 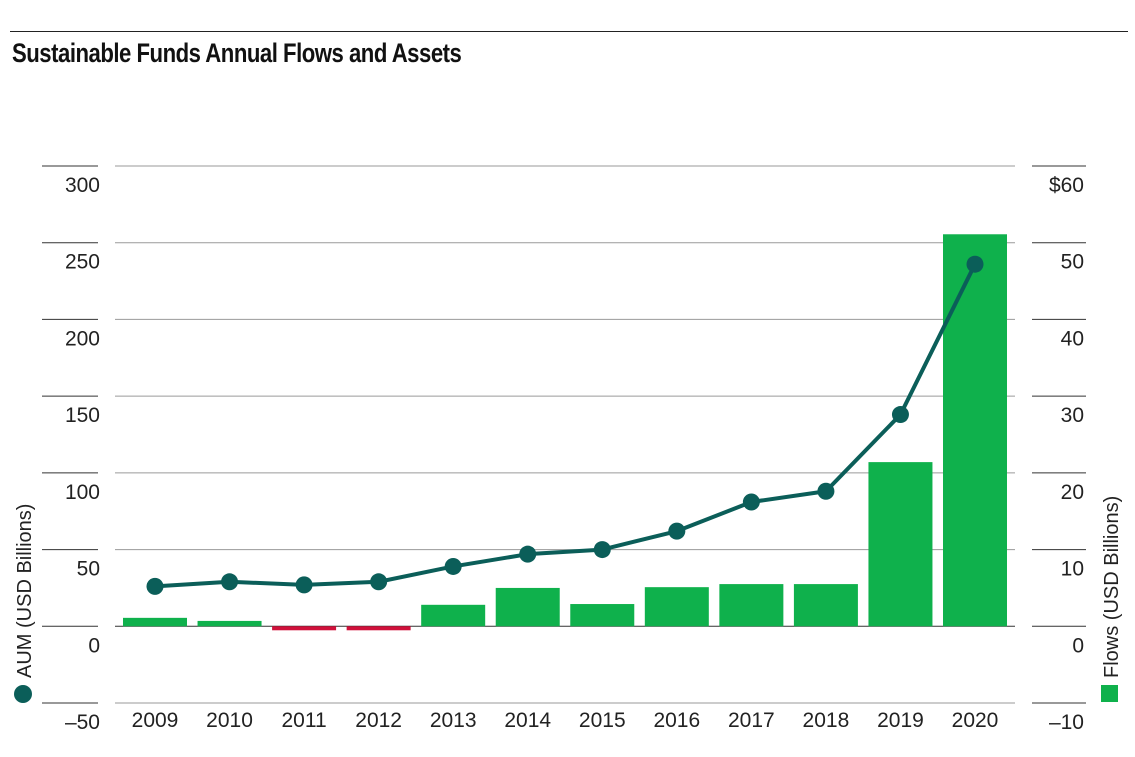 What do you see at coordinates (1112, 587) in the screenshot?
I see `right-axis-title: Flows (USD Billions)` at bounding box center [1112, 587].